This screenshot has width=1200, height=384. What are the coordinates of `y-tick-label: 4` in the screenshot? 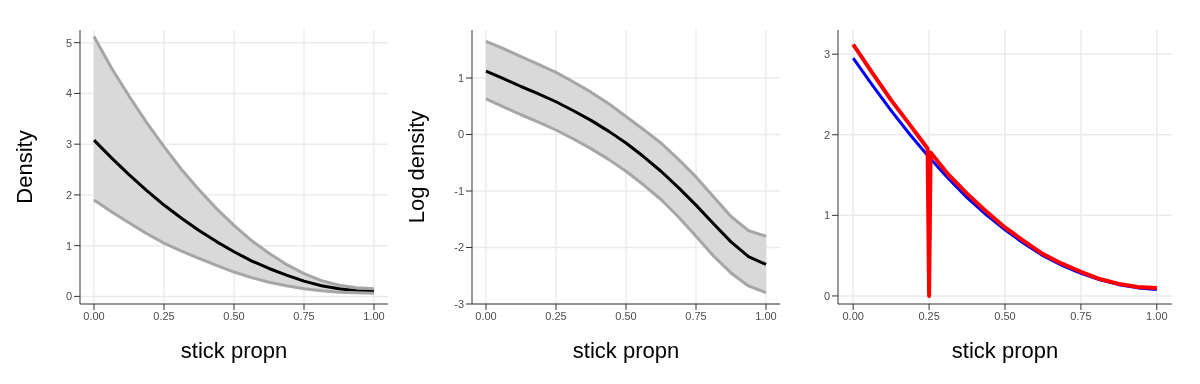 It's located at (68, 93).